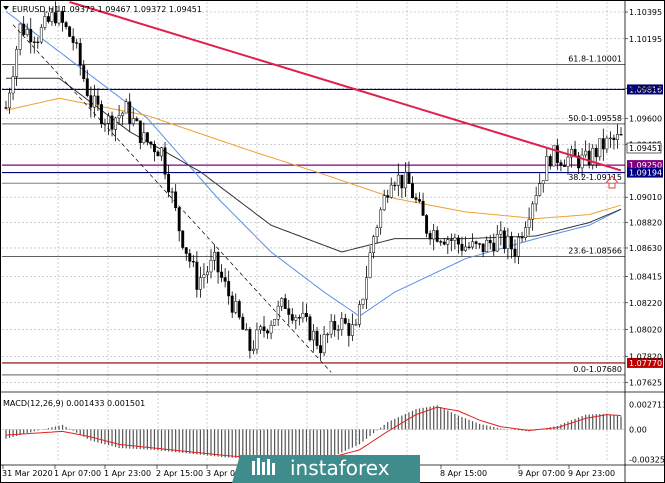 The height and width of the screenshot is (483, 665). What do you see at coordinates (74, 403) in the screenshot?
I see `macd-label: MACD(12,26,9) 0.001433 0.001501` at bounding box center [74, 403].